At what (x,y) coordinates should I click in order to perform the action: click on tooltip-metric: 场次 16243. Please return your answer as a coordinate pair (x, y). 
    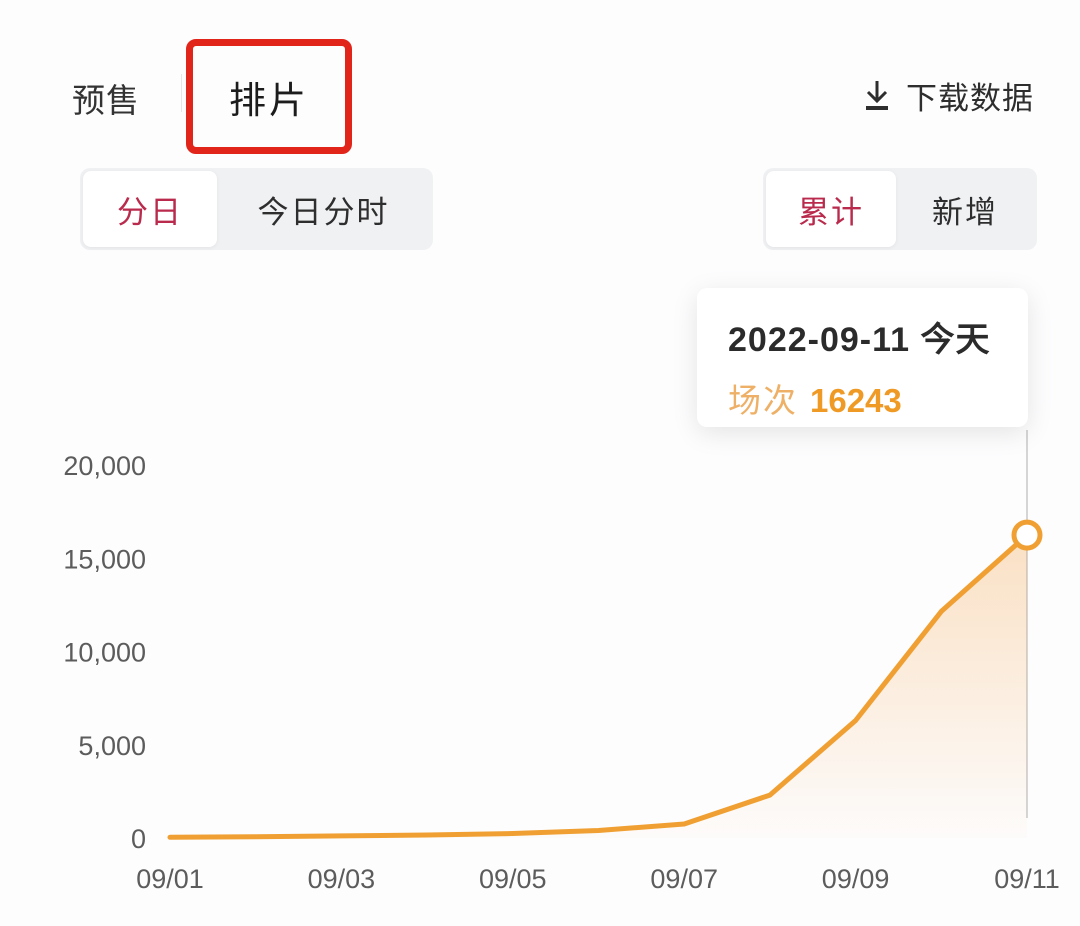
    Looking at the image, I should click on (878, 398).